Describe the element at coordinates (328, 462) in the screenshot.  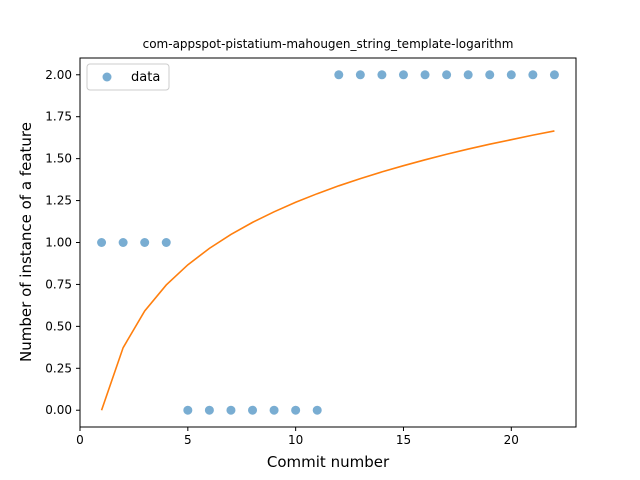
I see `x-axis-label: Commit number` at that location.